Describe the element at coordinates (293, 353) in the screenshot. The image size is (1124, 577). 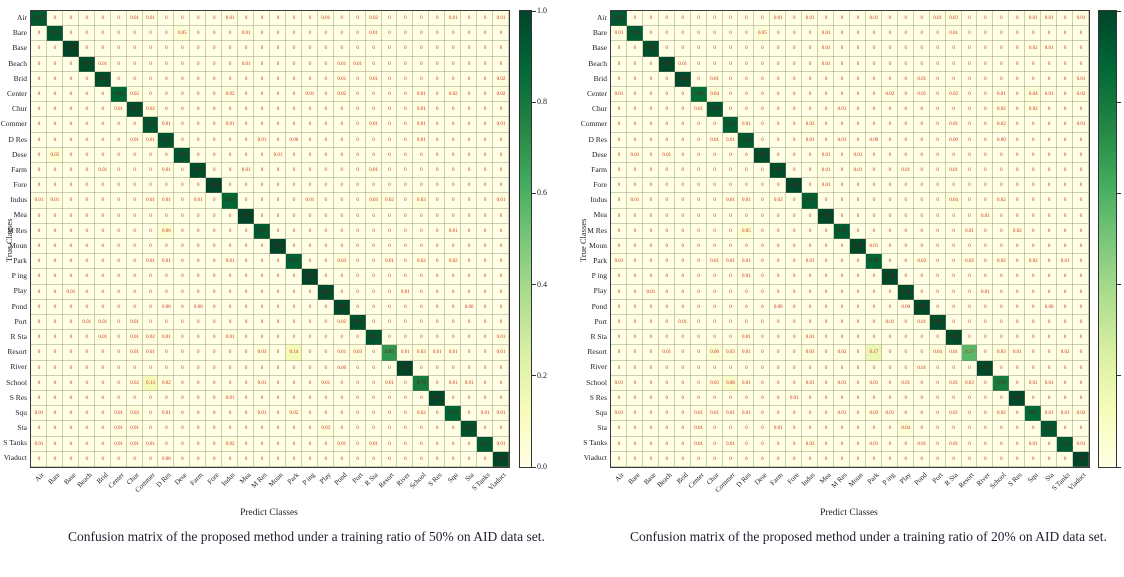
I see `matrix-cell: 0.14` at that location.